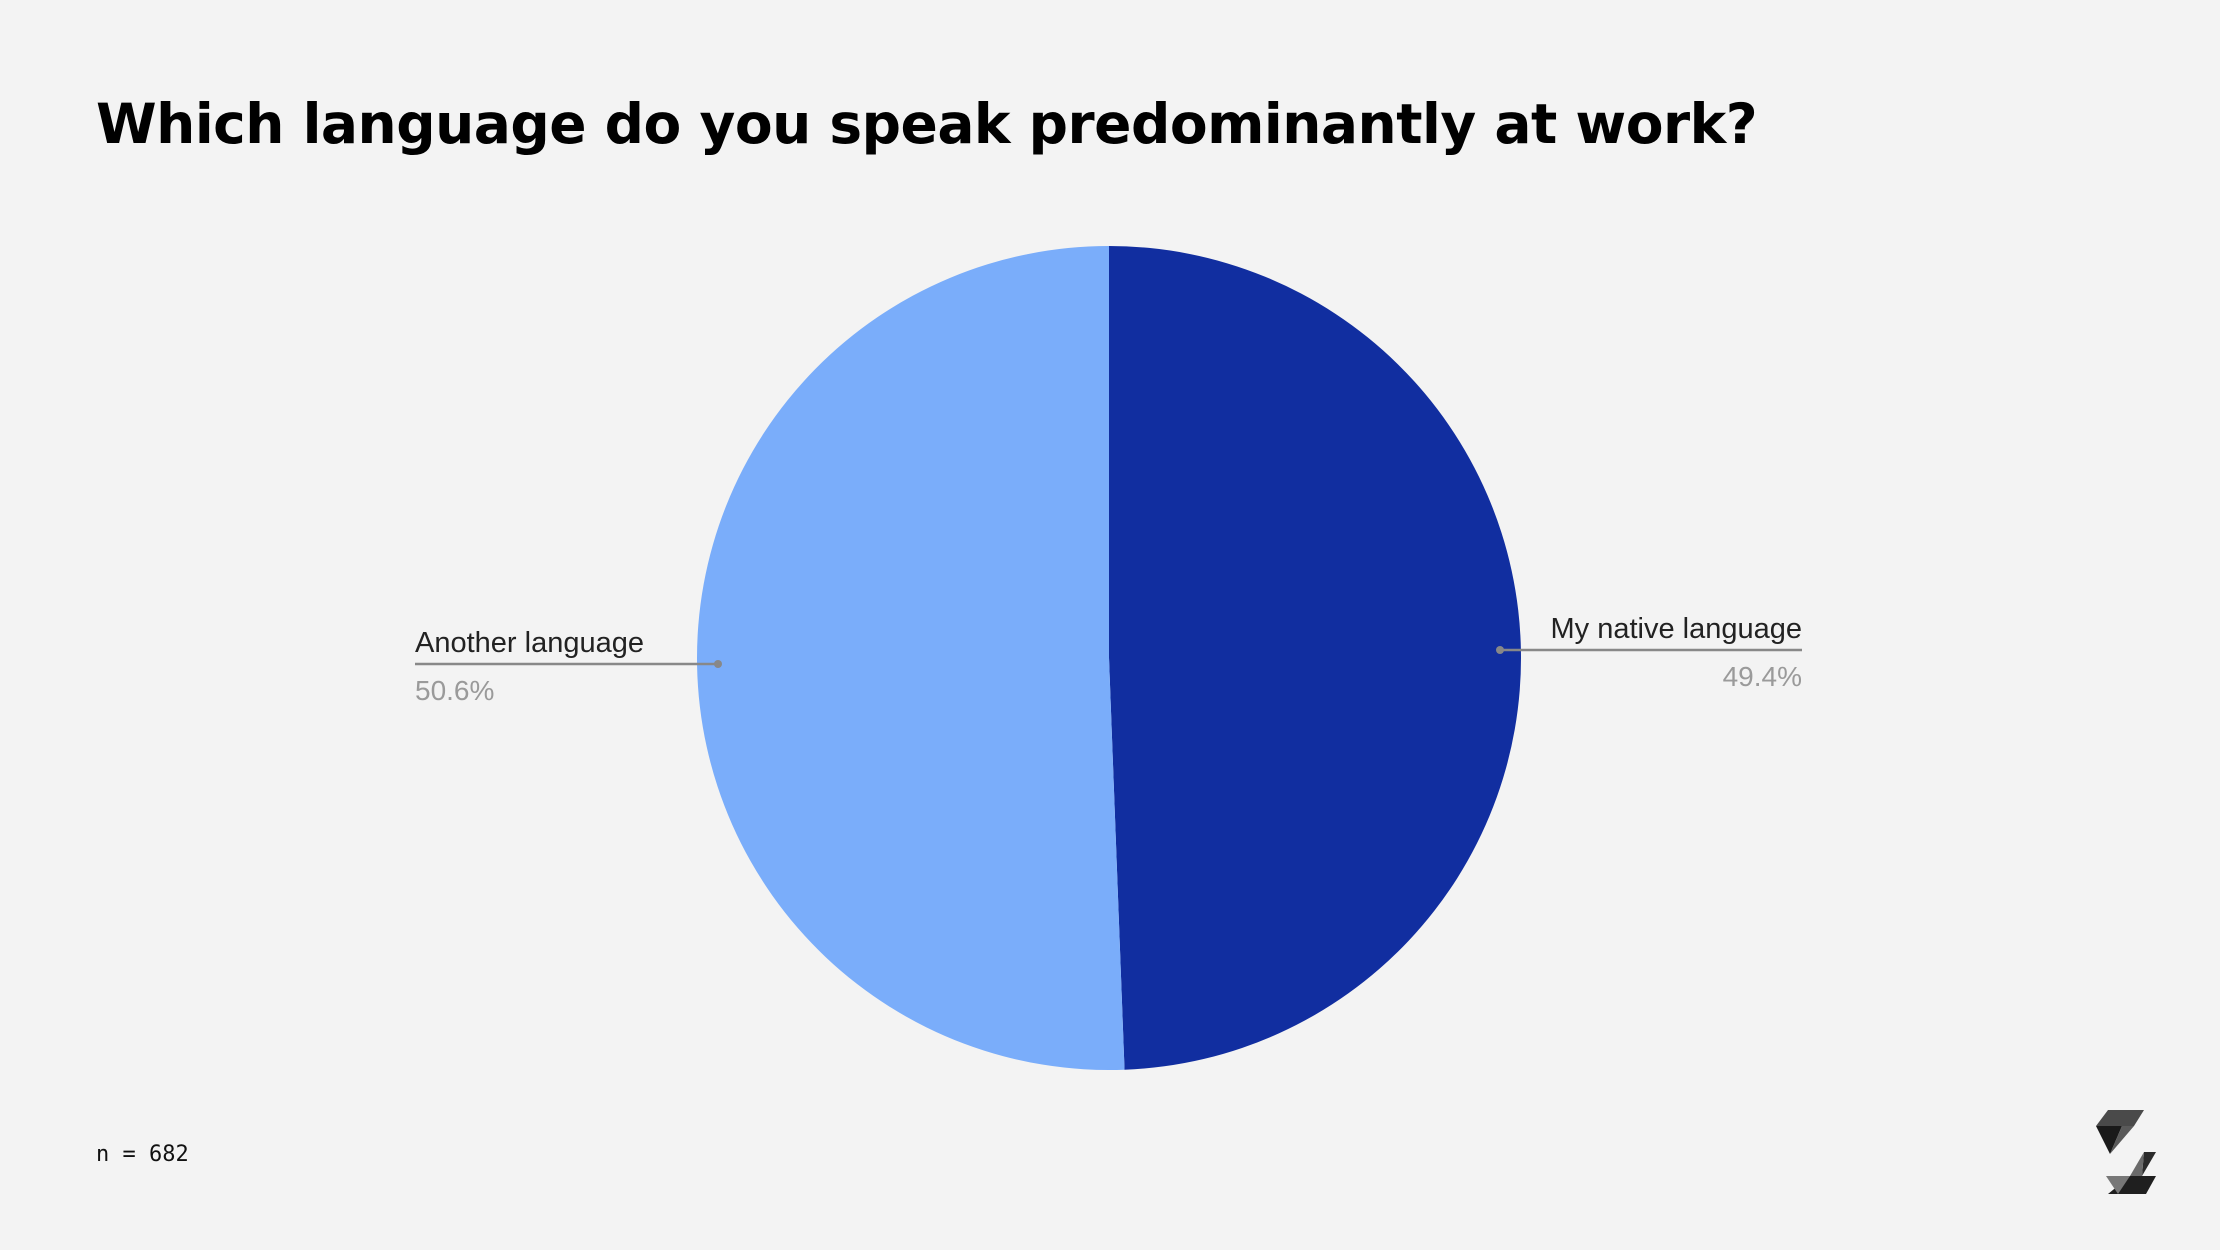 Image resolution: width=2220 pixels, height=1250 pixels. I want to click on brand-logo-icon, so click(2126, 1152).